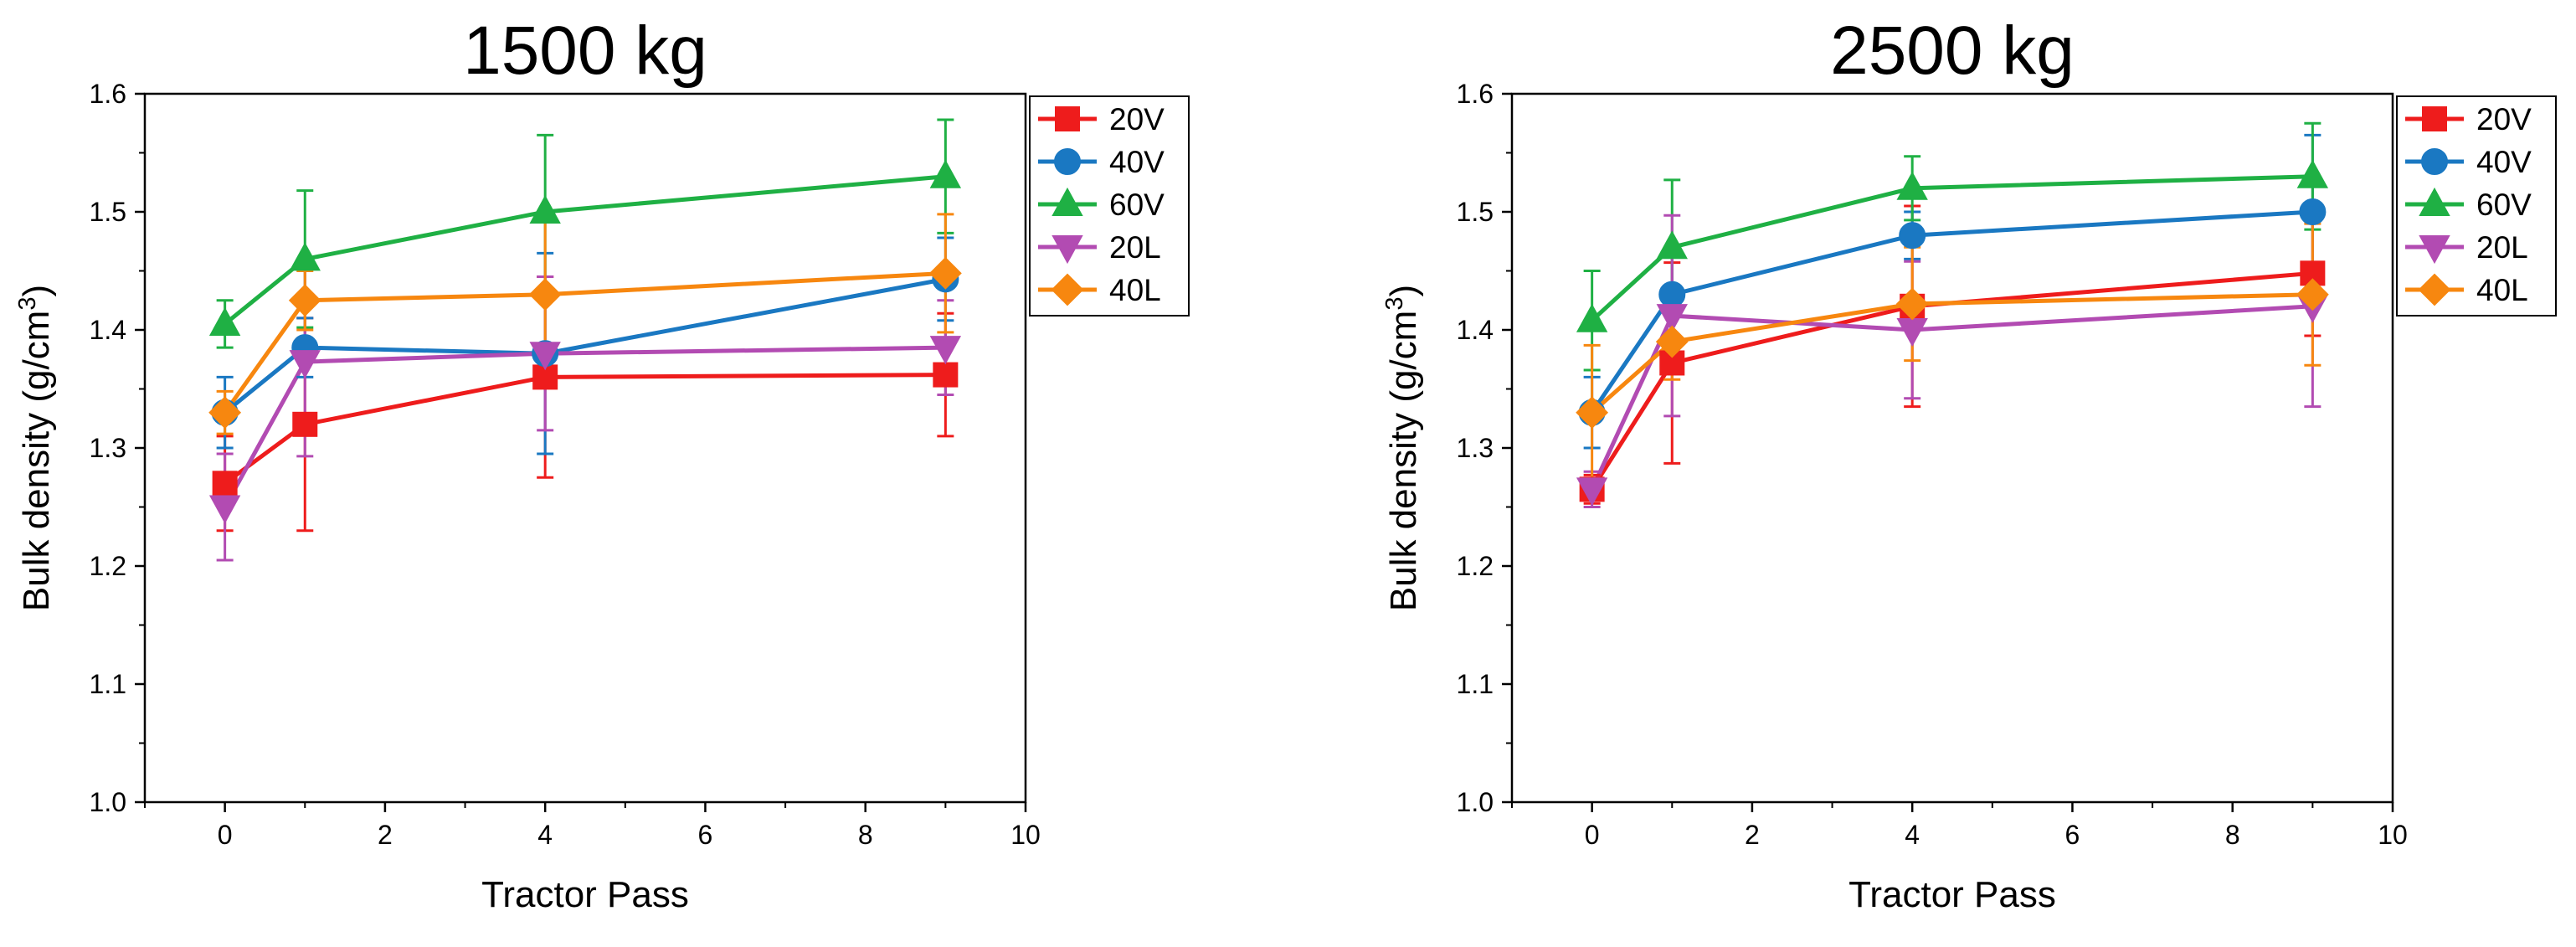  Describe the element at coordinates (585, 51) in the screenshot. I see `chart-title: 1500 kg` at that location.